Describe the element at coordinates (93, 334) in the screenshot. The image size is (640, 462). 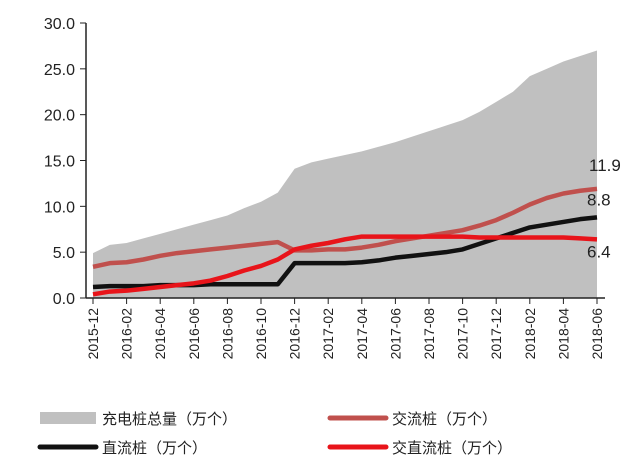
I see `x-tick-label: 2015-12` at that location.